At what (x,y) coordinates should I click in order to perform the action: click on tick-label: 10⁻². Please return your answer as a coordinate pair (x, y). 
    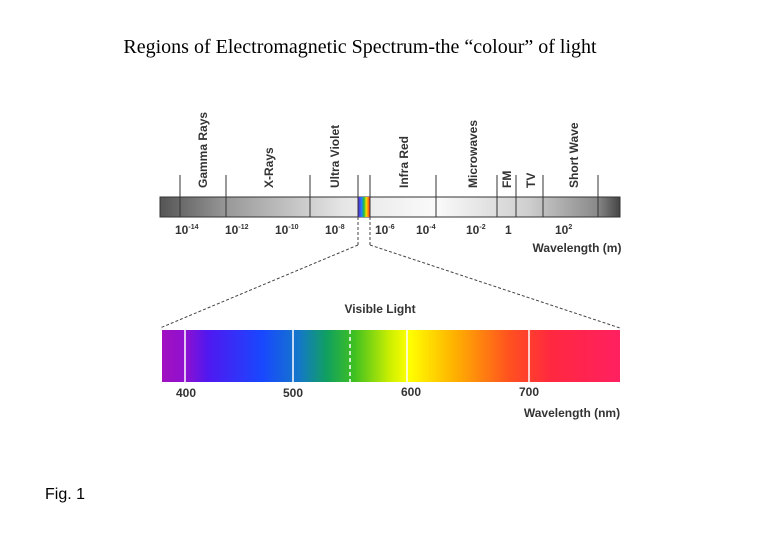
    Looking at the image, I should click on (476, 230).